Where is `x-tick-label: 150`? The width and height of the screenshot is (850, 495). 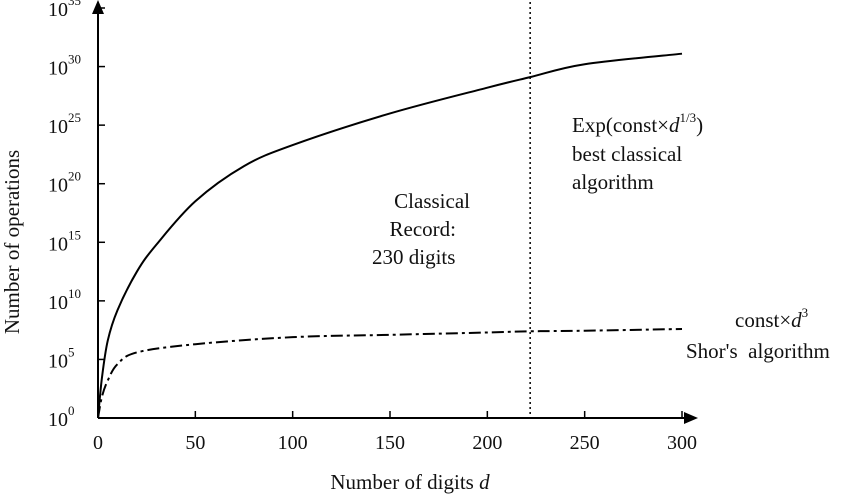
x-tick-label: 150 is located at coordinates (390, 443).